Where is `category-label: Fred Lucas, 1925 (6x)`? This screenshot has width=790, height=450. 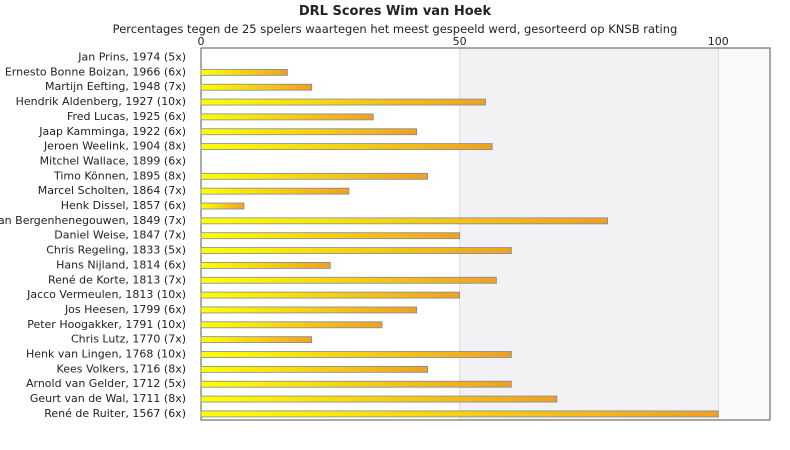 category-label: Fred Lucas, 1925 (6x) is located at coordinates (126, 116).